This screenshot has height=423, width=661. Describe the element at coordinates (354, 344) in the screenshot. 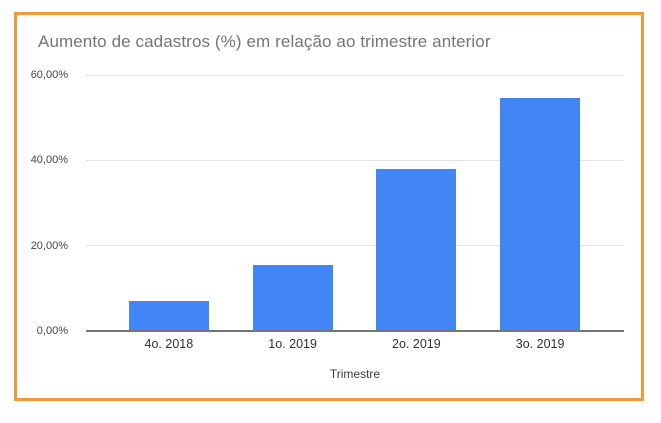

I see `x-axis-labels: 4o. 2018 1o. 2019 2o. 2019 3o. 2019` at that location.